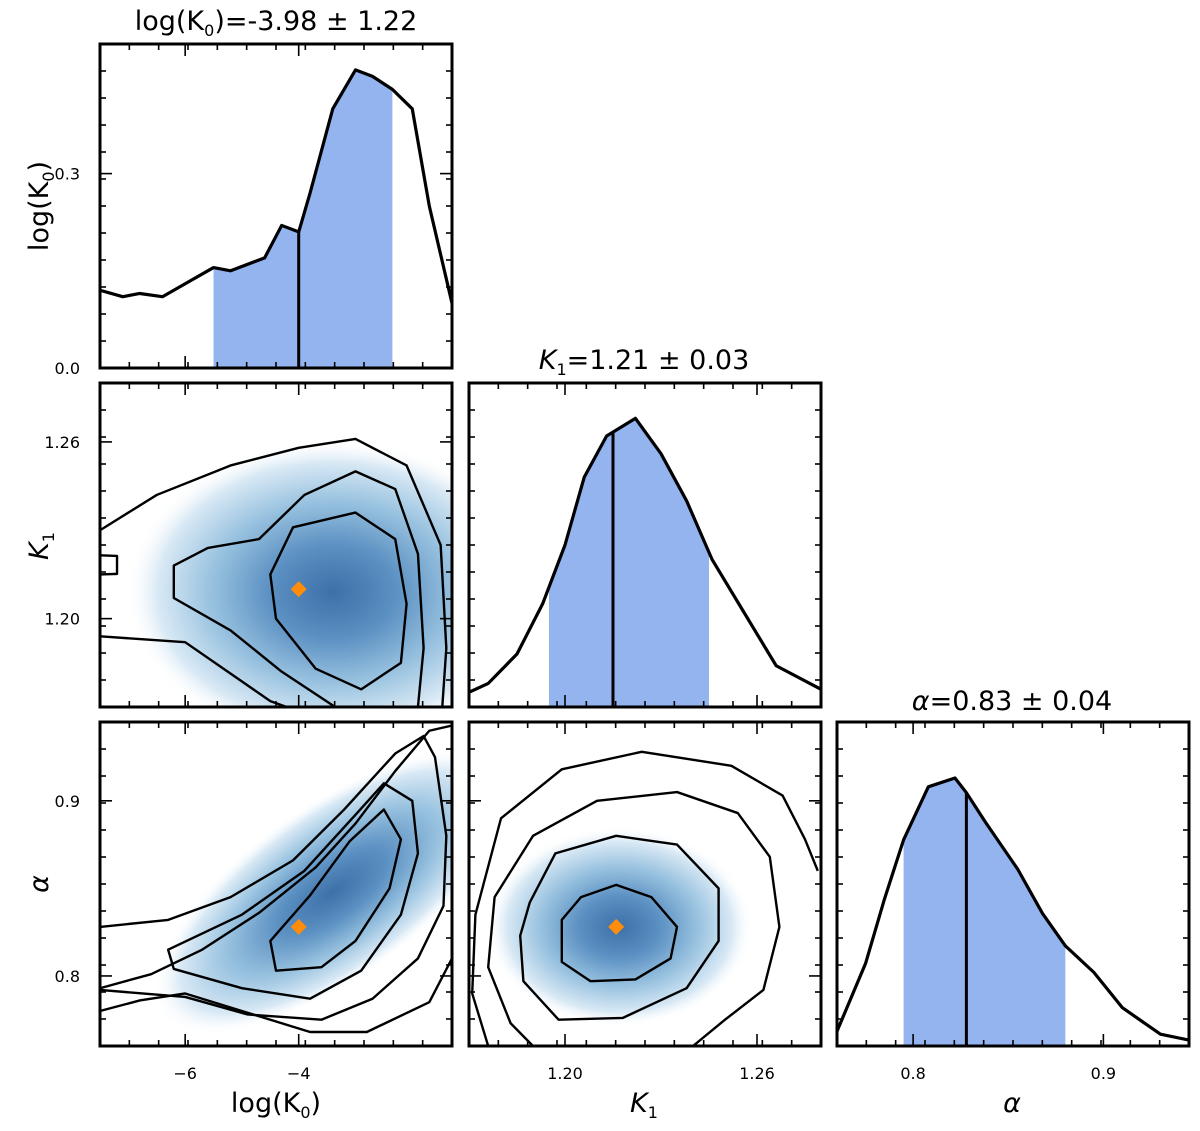 The width and height of the screenshot is (1200, 1131). I want to click on joint-k1-alpha-plot-area, so click(645, 898).